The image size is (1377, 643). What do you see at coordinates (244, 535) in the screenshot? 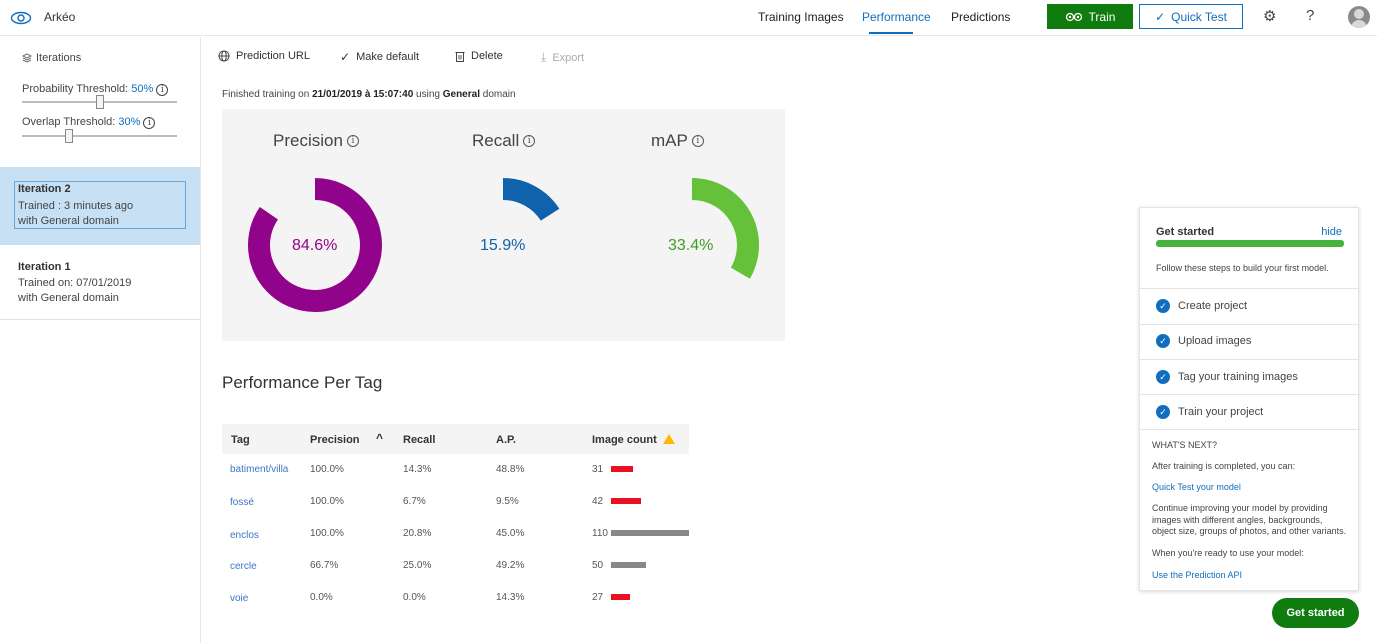
I see `tag-link: enclos` at bounding box center [244, 535].